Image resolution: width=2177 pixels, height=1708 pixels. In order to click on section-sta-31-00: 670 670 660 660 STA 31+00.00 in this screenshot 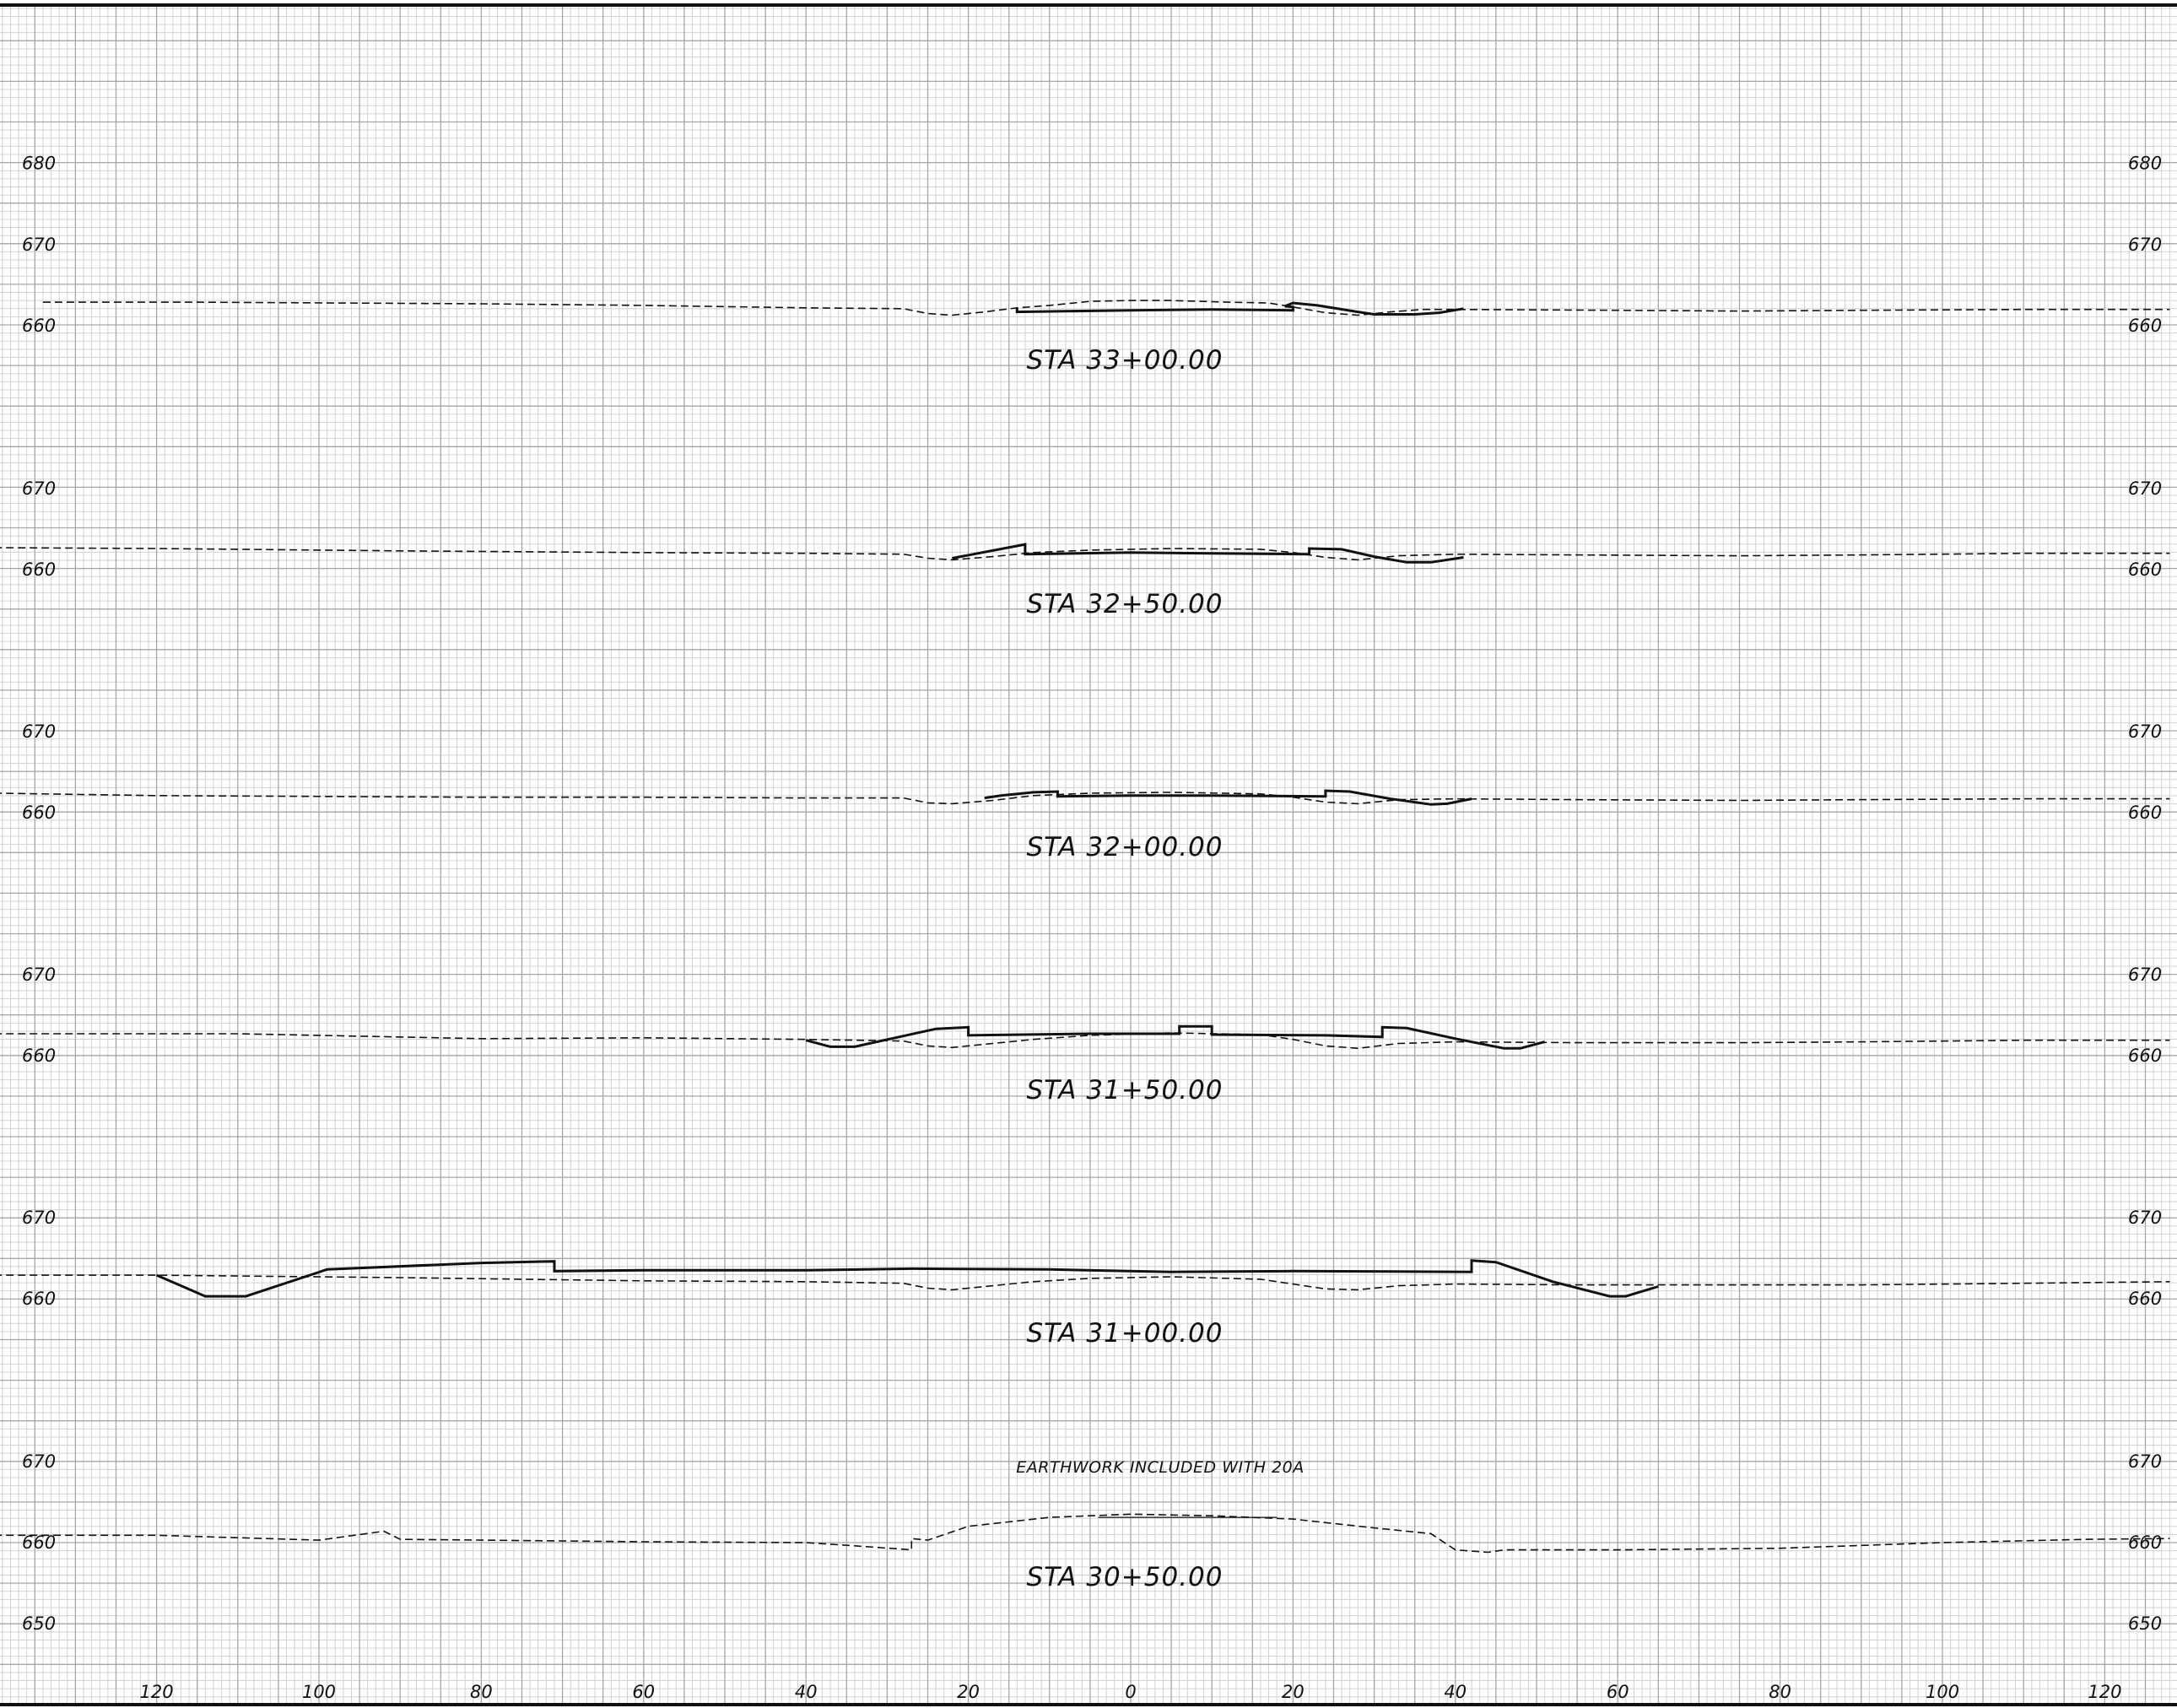, I will do `click(1085, 1278)`.